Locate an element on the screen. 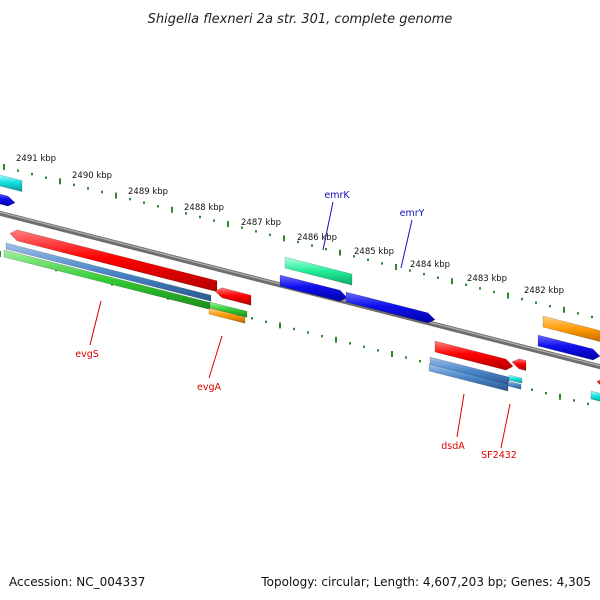 This screenshot has width=600, height=600. kbp-label: 2482 kbp is located at coordinates (544, 291).